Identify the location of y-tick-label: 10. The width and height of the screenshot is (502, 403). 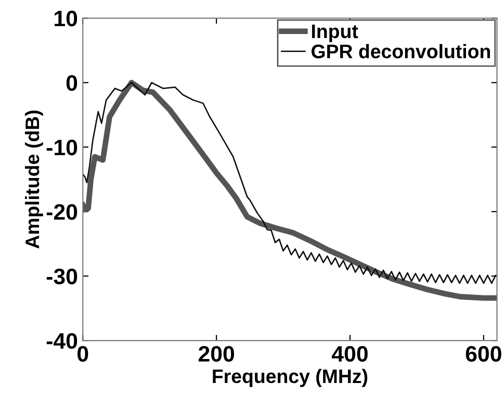
(66, 18).